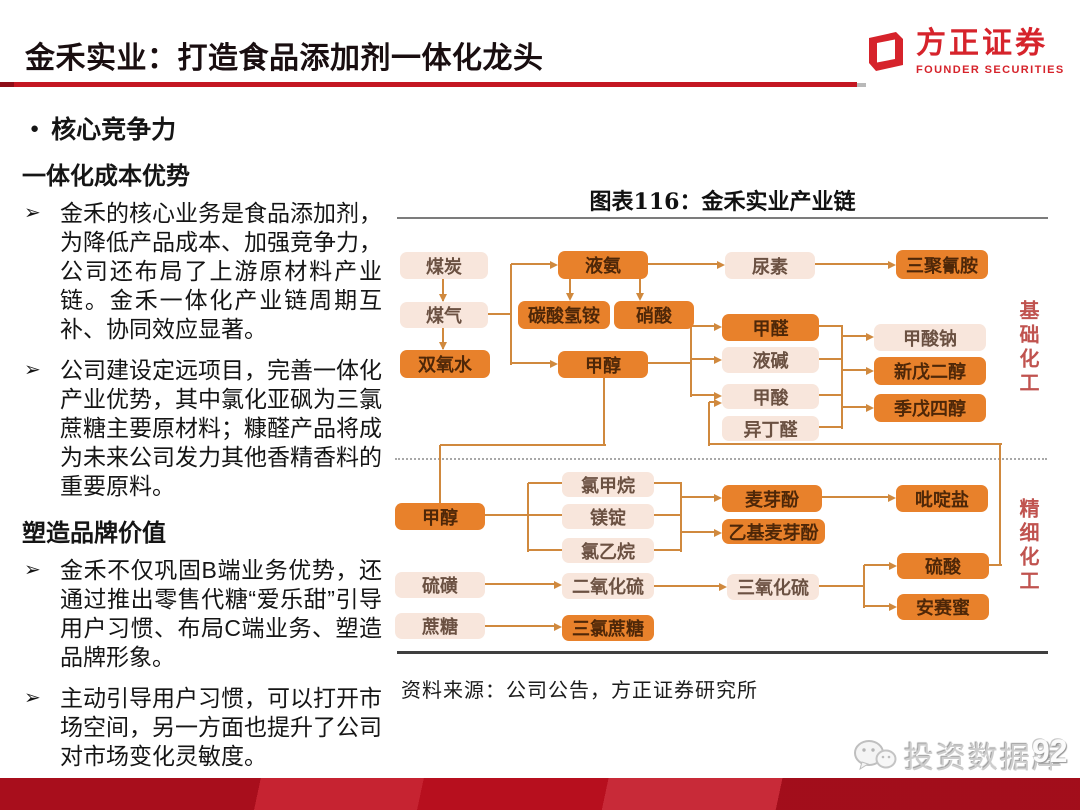 The width and height of the screenshot is (1080, 810). I want to click on brand-logo: 方正证券 FOUNDER SECURITIES, so click(963, 51).